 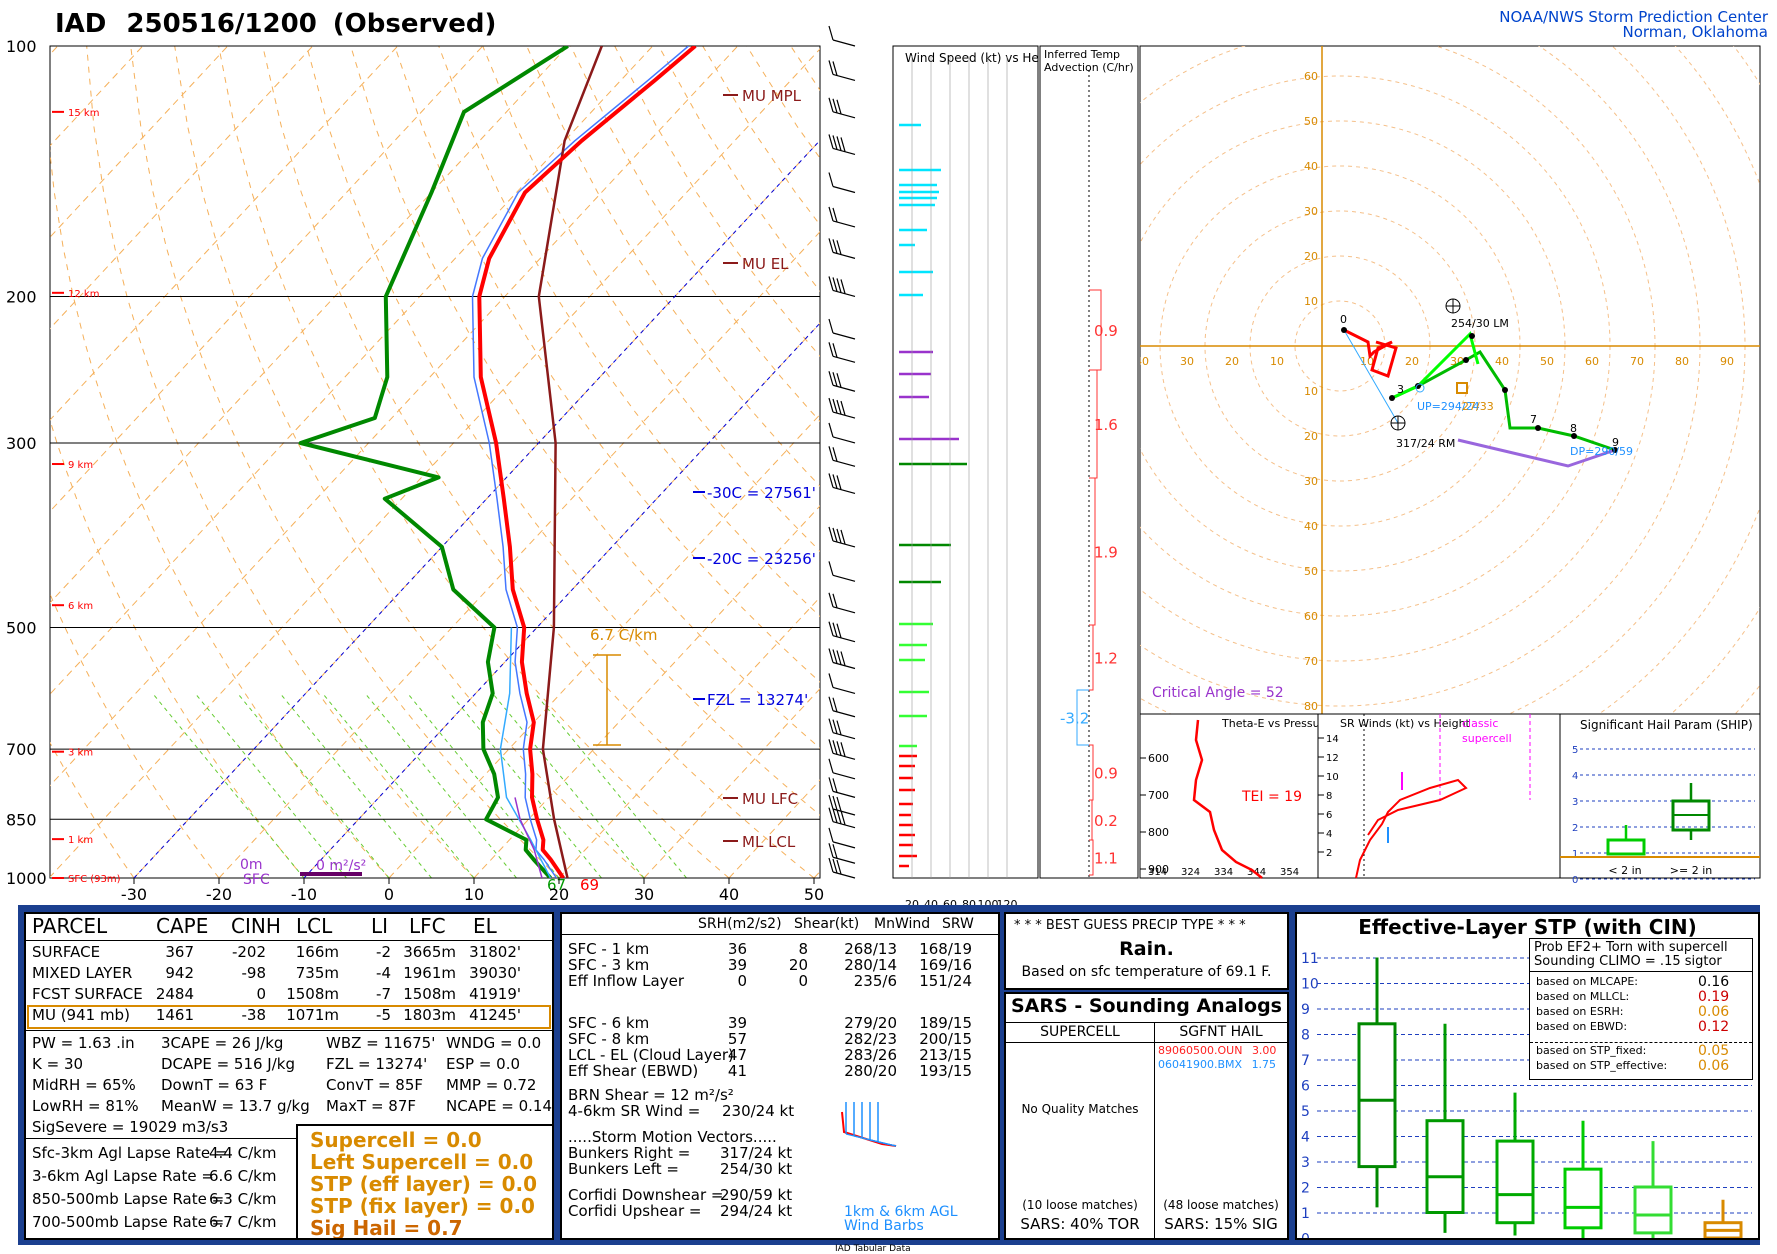 I want to click on stp-ytick: 7, so click(x=1305, y=1061).